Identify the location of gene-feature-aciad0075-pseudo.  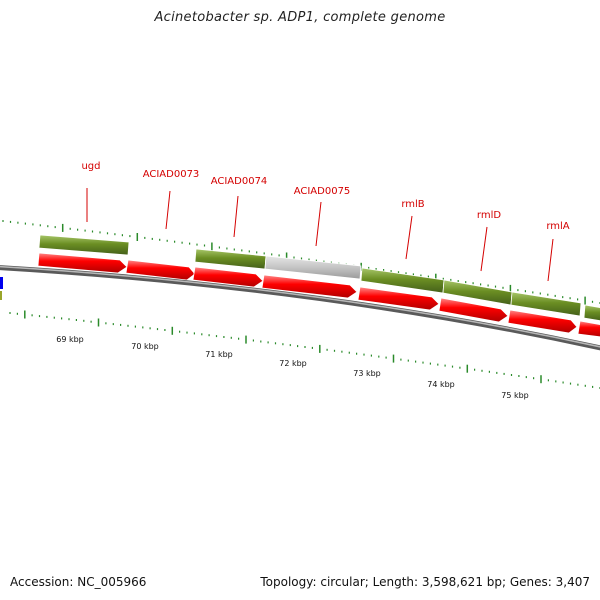
(313, 267).